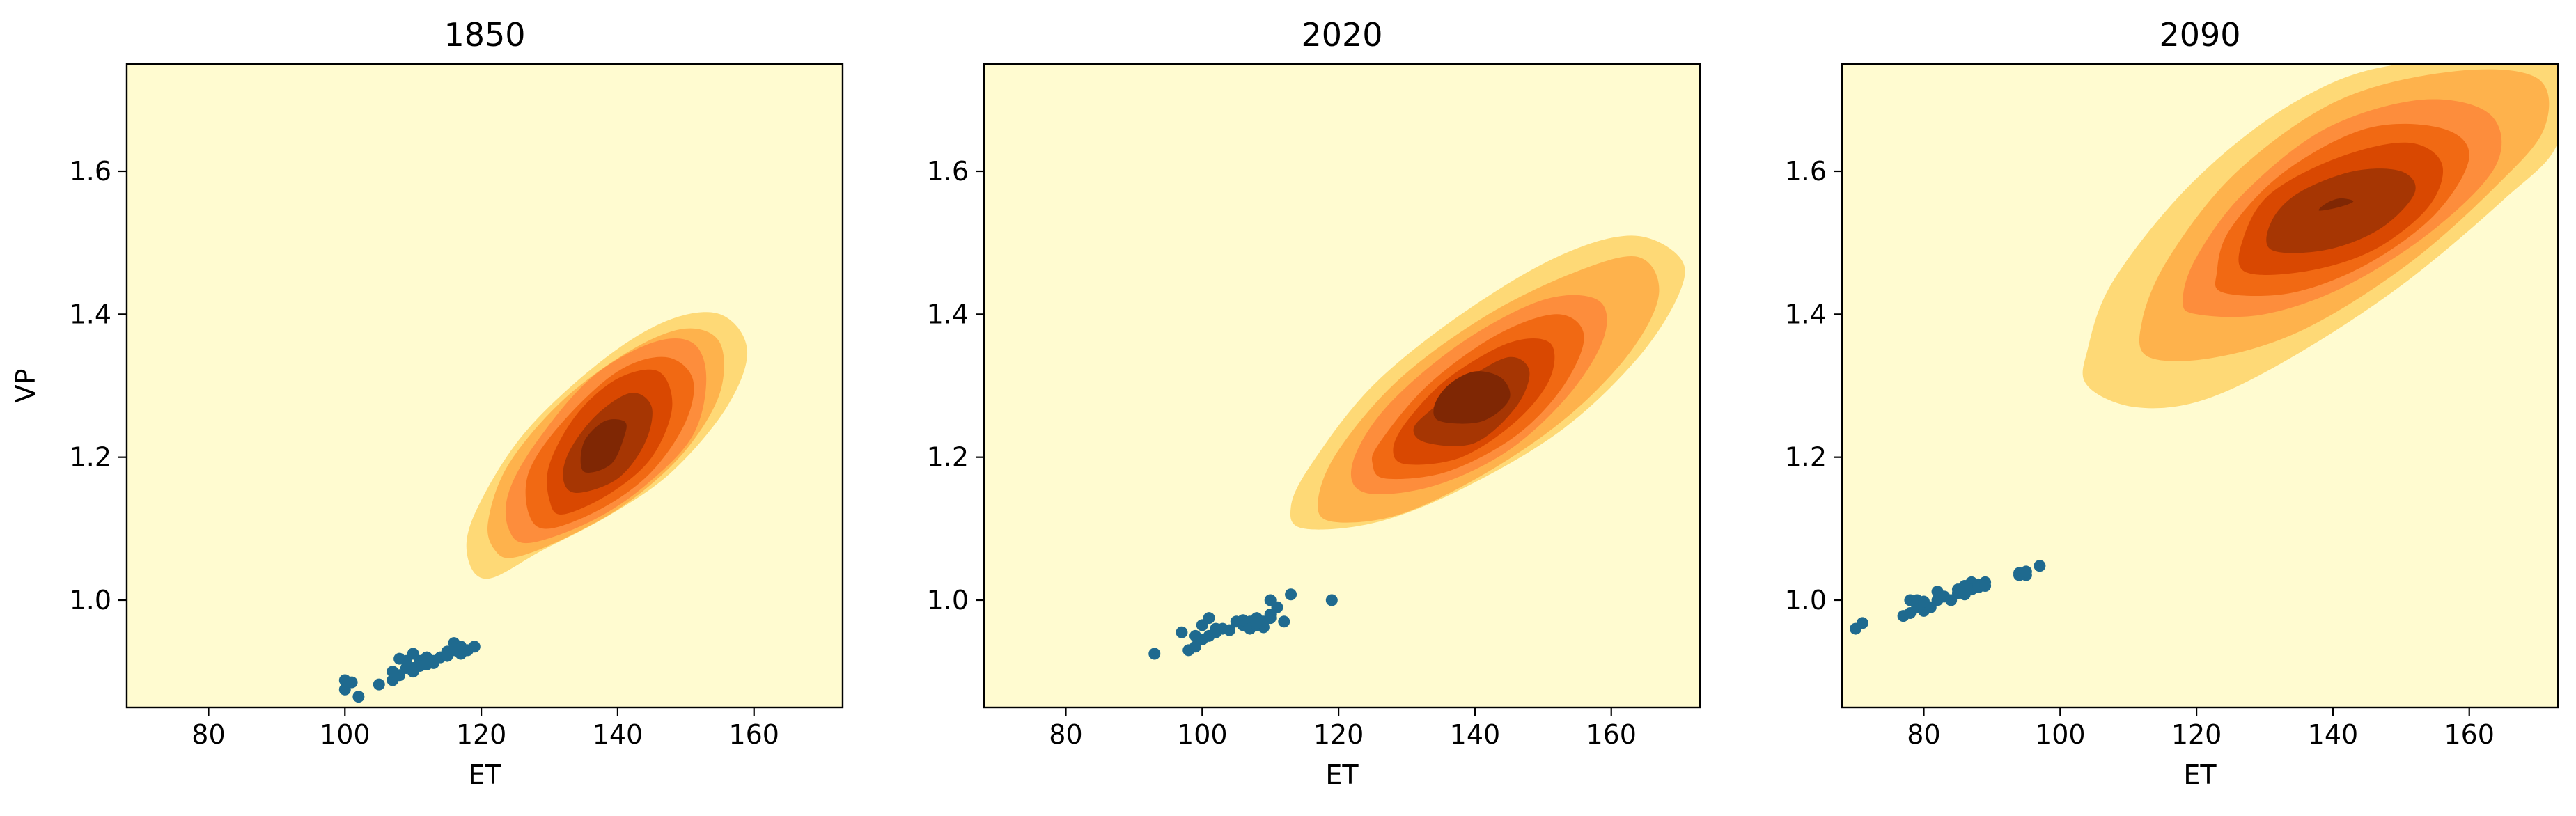  What do you see at coordinates (485, 35) in the screenshot?
I see `subplot-title: 1850` at bounding box center [485, 35].